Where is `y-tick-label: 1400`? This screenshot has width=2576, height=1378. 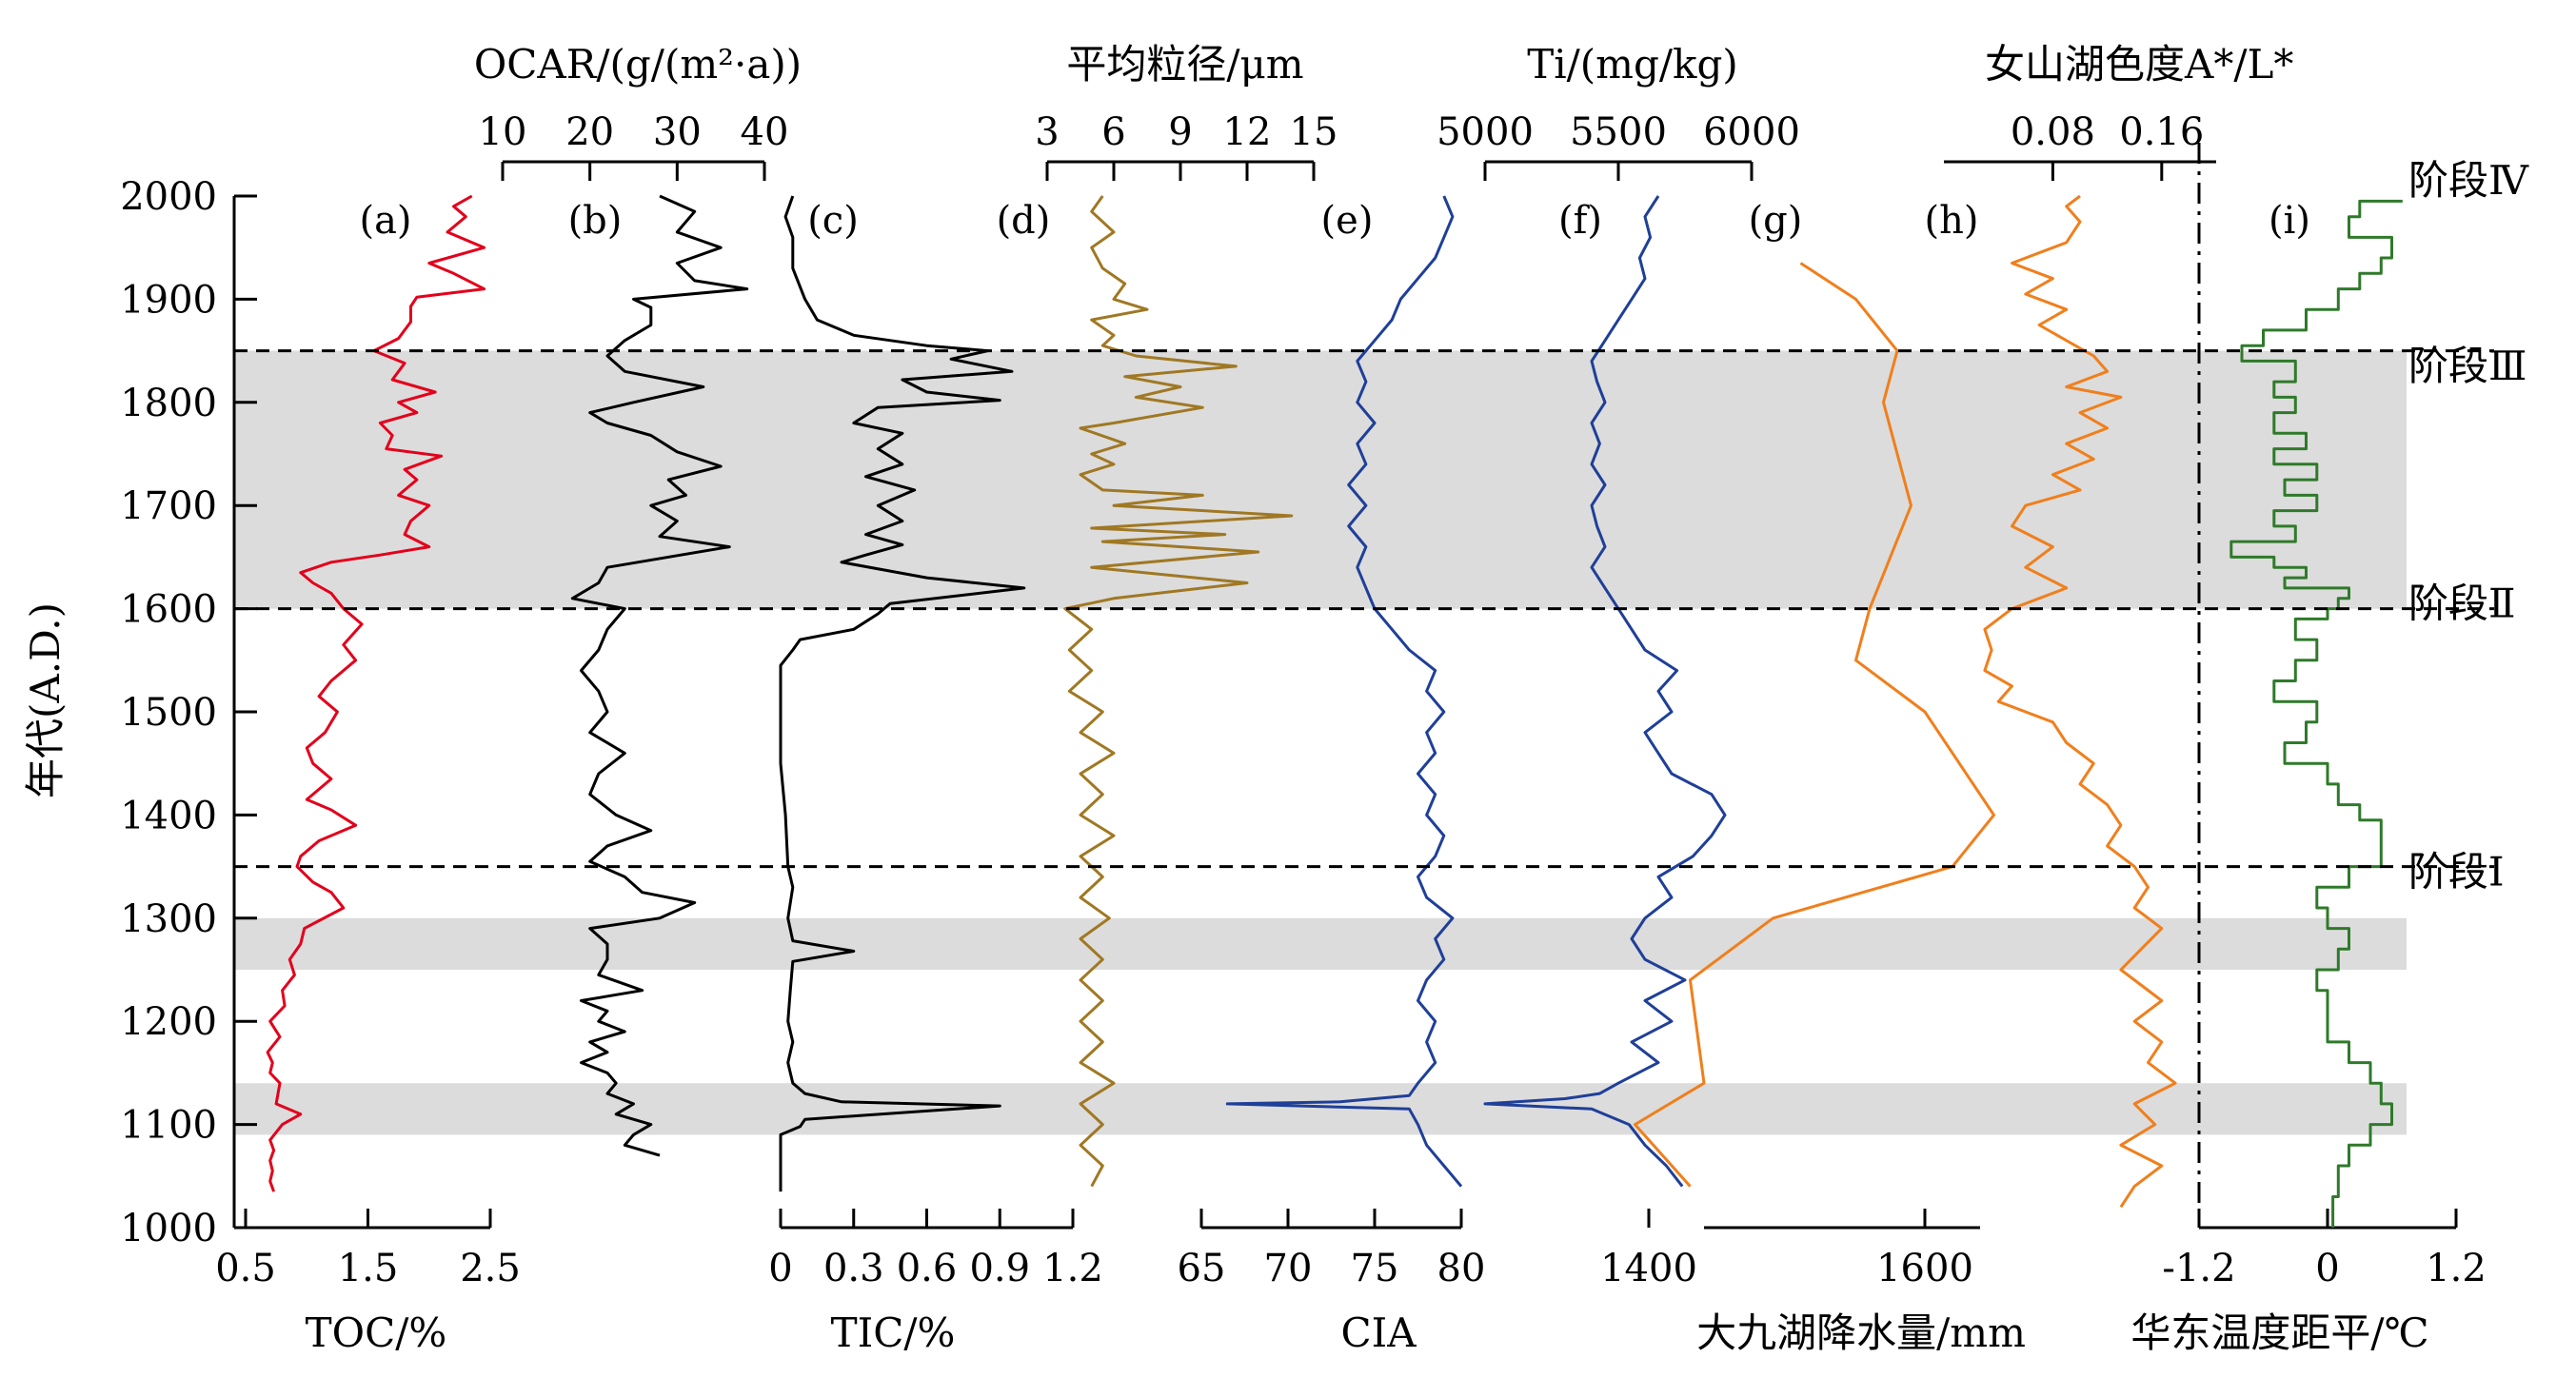
y-tick-label: 1400 is located at coordinates (168, 815).